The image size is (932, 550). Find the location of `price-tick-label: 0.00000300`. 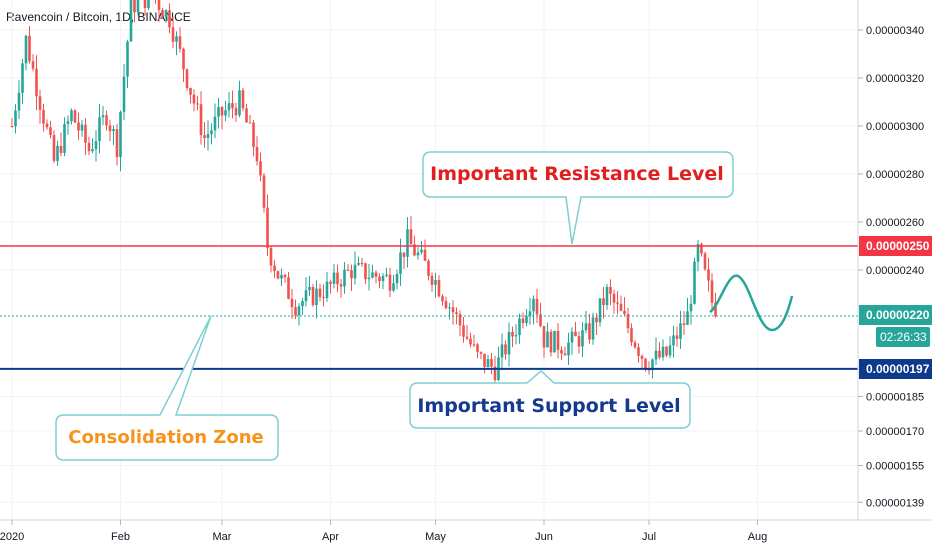

price-tick-label: 0.00000300 is located at coordinates (895, 127).